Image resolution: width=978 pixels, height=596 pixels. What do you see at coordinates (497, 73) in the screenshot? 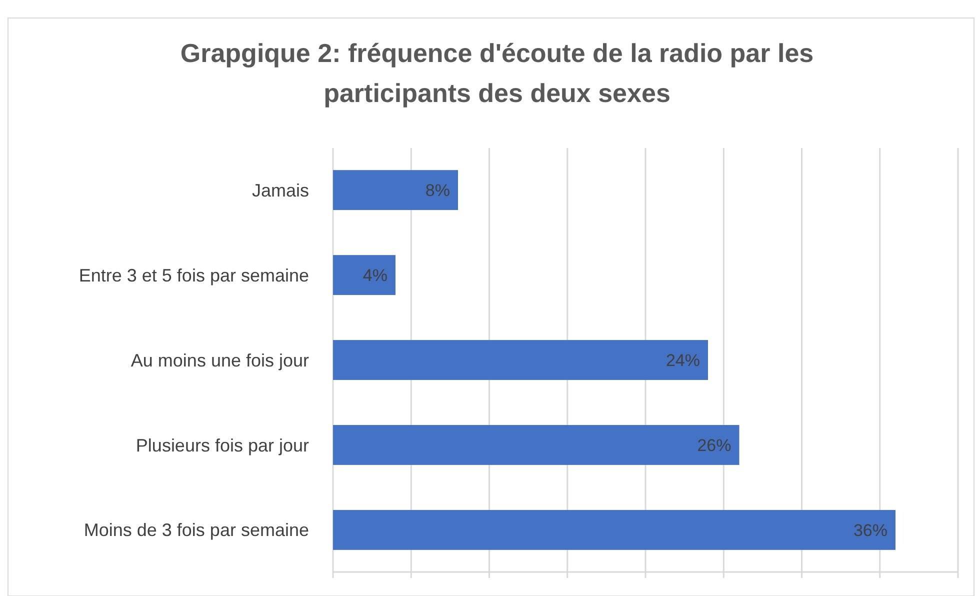
I see `chart-title: Grapgique 2: fréquence d'écoute de la radio par les participants des deux sexes` at bounding box center [497, 73].